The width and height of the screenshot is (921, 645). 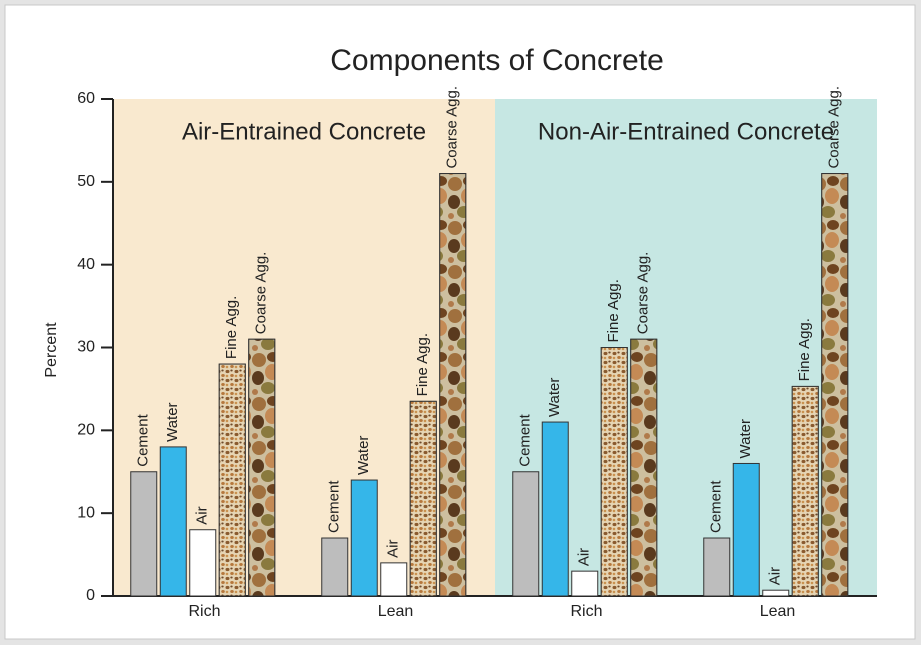 I want to click on y-axis-label: Percent, so click(x=51, y=350).